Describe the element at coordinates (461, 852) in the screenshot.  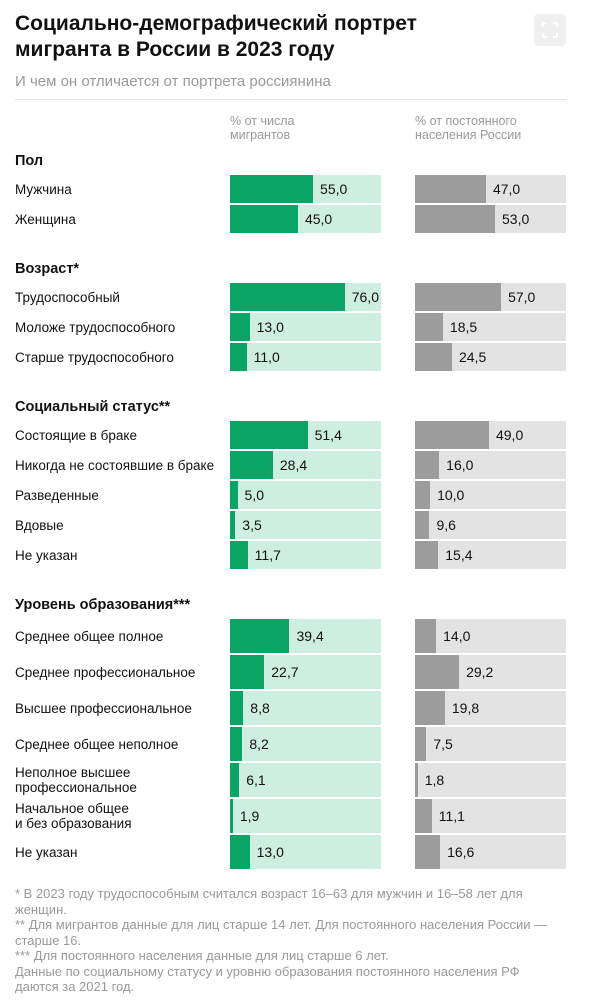
I see `value-label: 16,6` at that location.